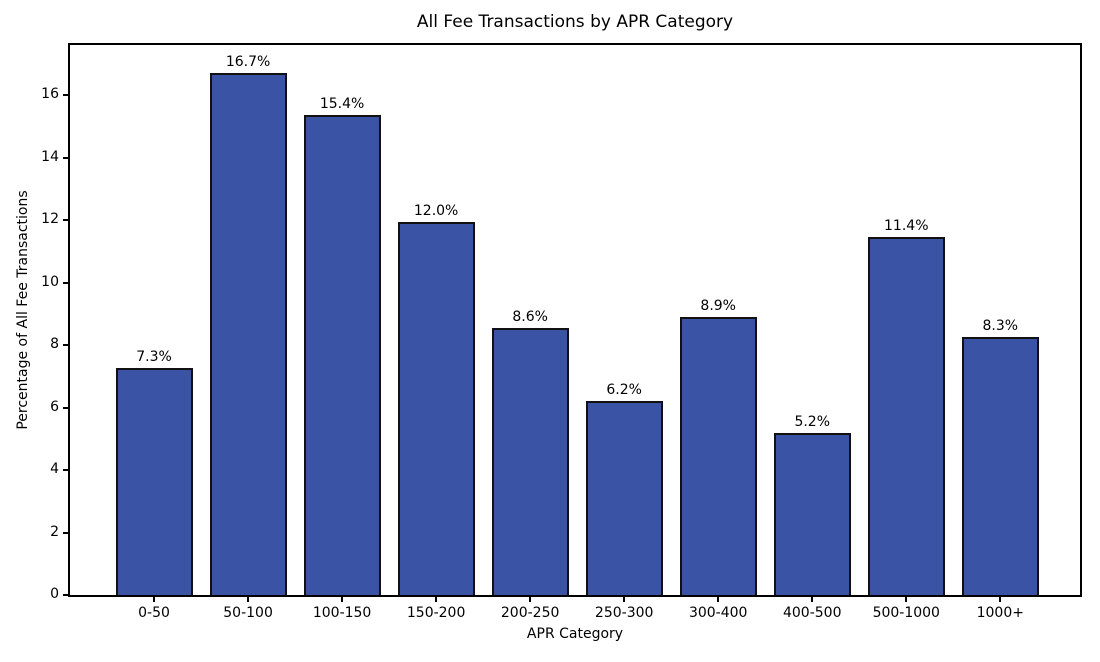 The height and width of the screenshot is (662, 1100). I want to click on y-tick-label: 2, so click(54, 531).